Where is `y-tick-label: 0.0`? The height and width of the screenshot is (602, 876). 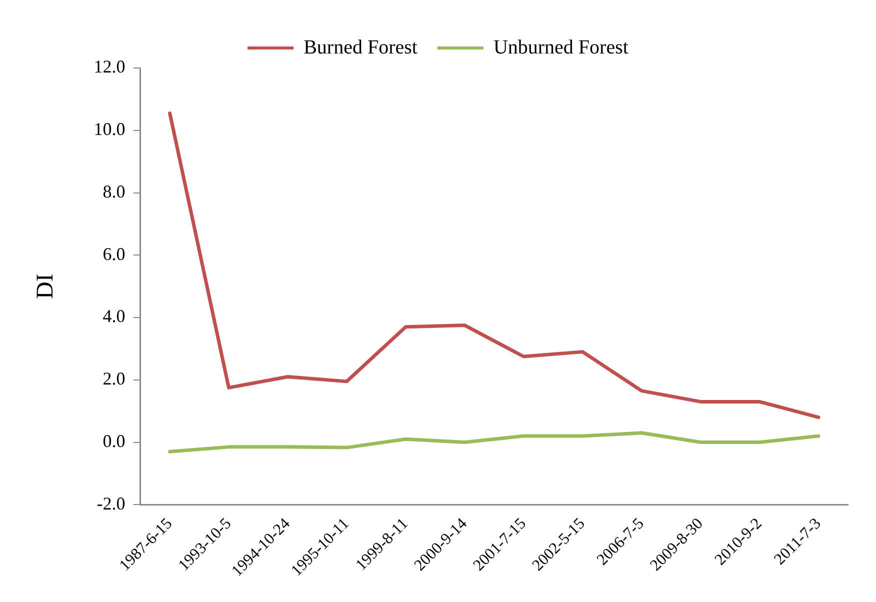
y-tick-label: 0.0 is located at coordinates (114, 440).